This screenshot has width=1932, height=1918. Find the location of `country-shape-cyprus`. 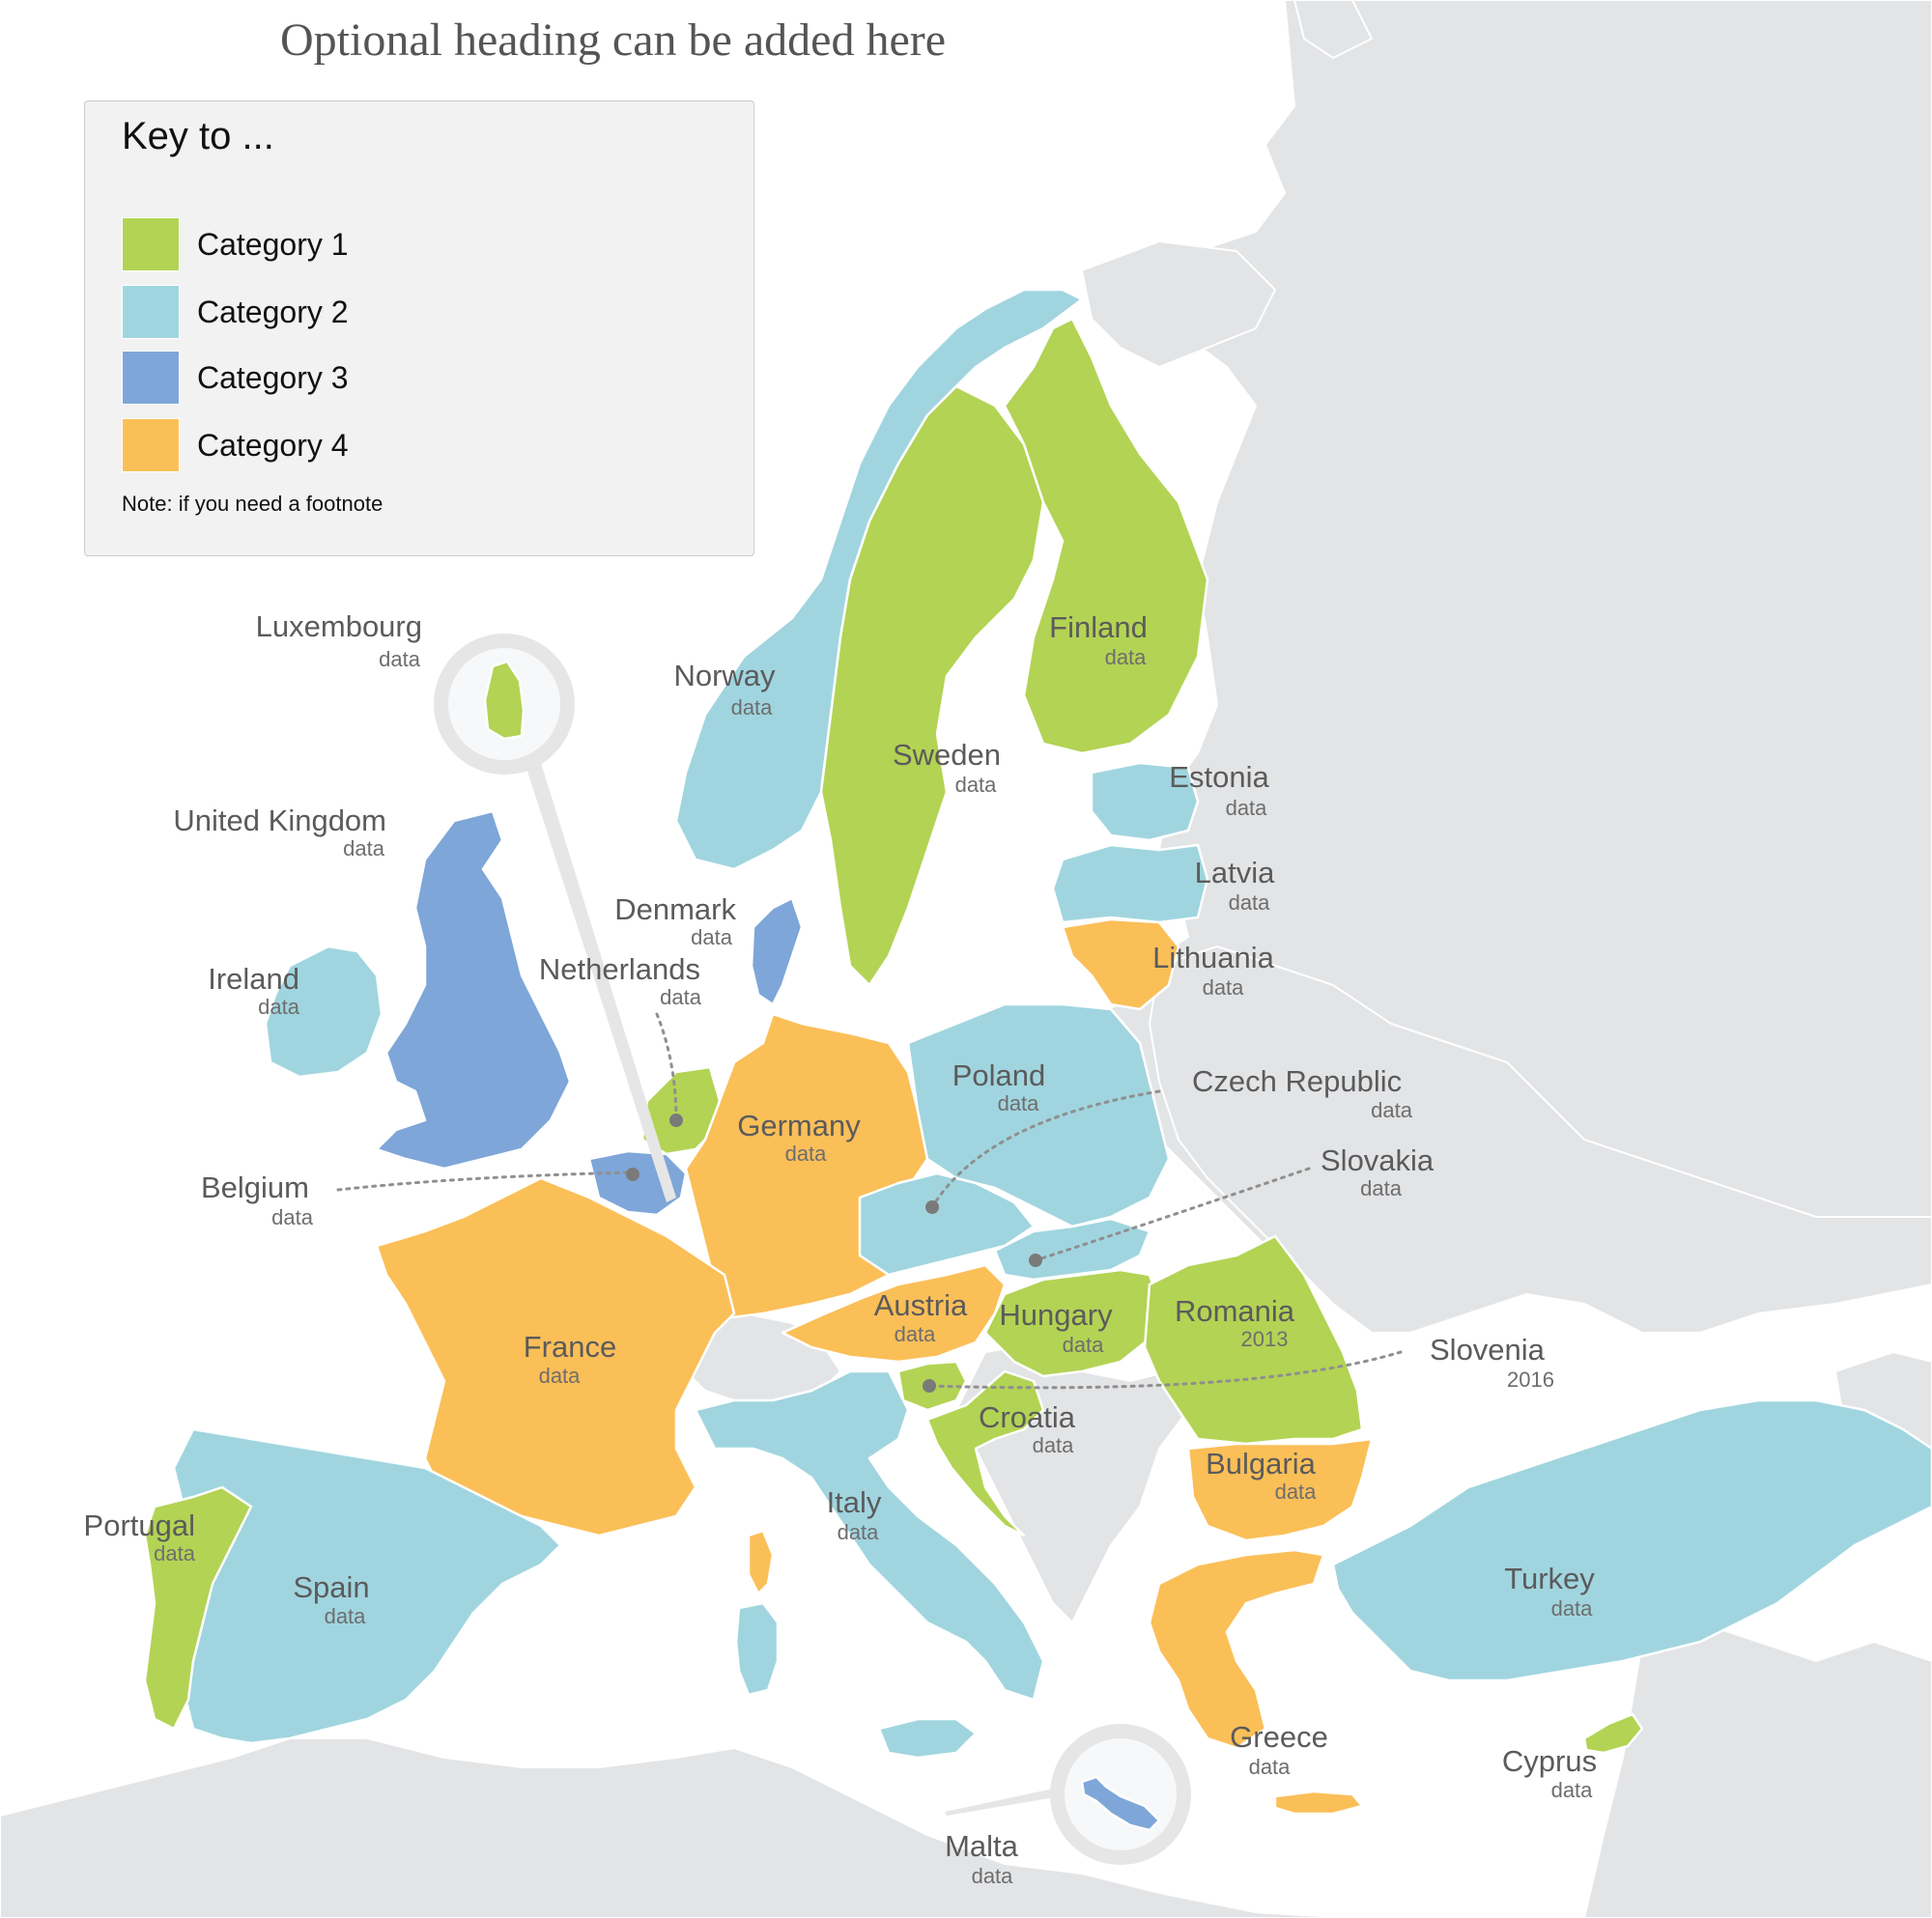

country-shape-cyprus is located at coordinates (1613, 1733).